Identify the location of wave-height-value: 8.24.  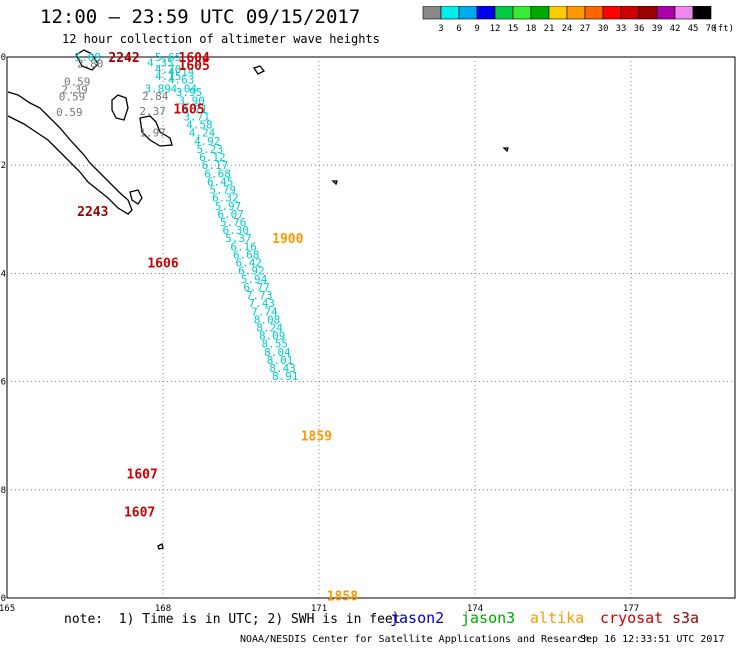
(269, 328).